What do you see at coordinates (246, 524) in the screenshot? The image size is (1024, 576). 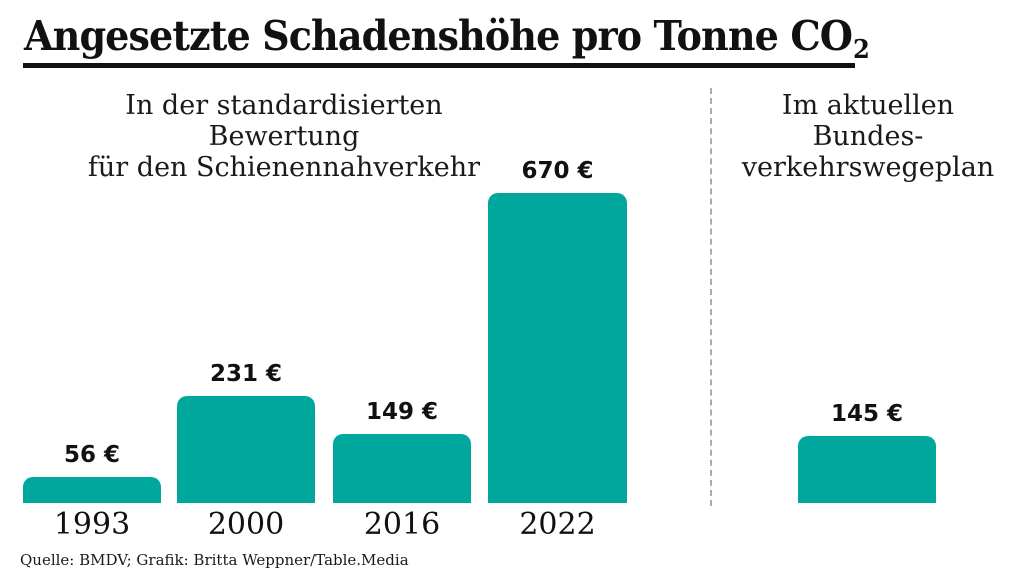 I see `x-axis-label-2000: 2000` at bounding box center [246, 524].